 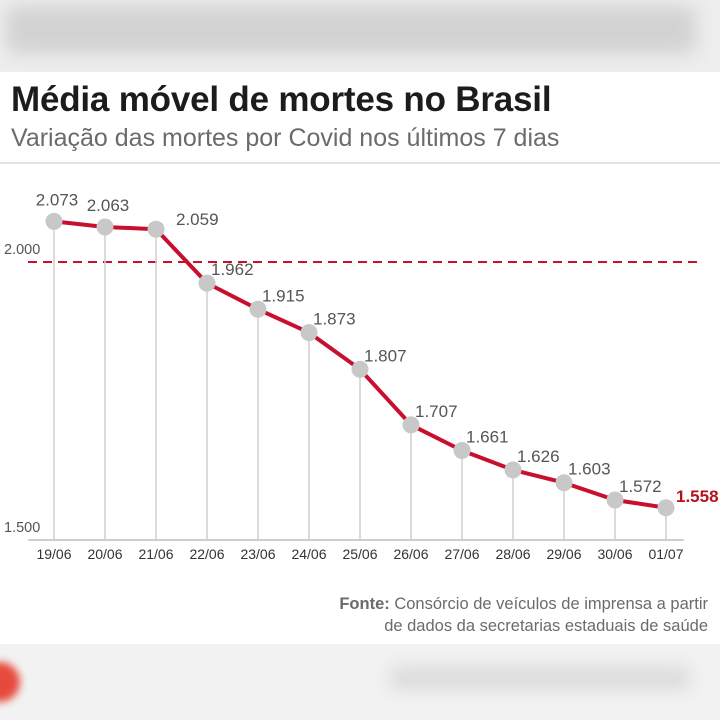 What do you see at coordinates (487, 436) in the screenshot?
I see `value-label-8: 1.661` at bounding box center [487, 436].